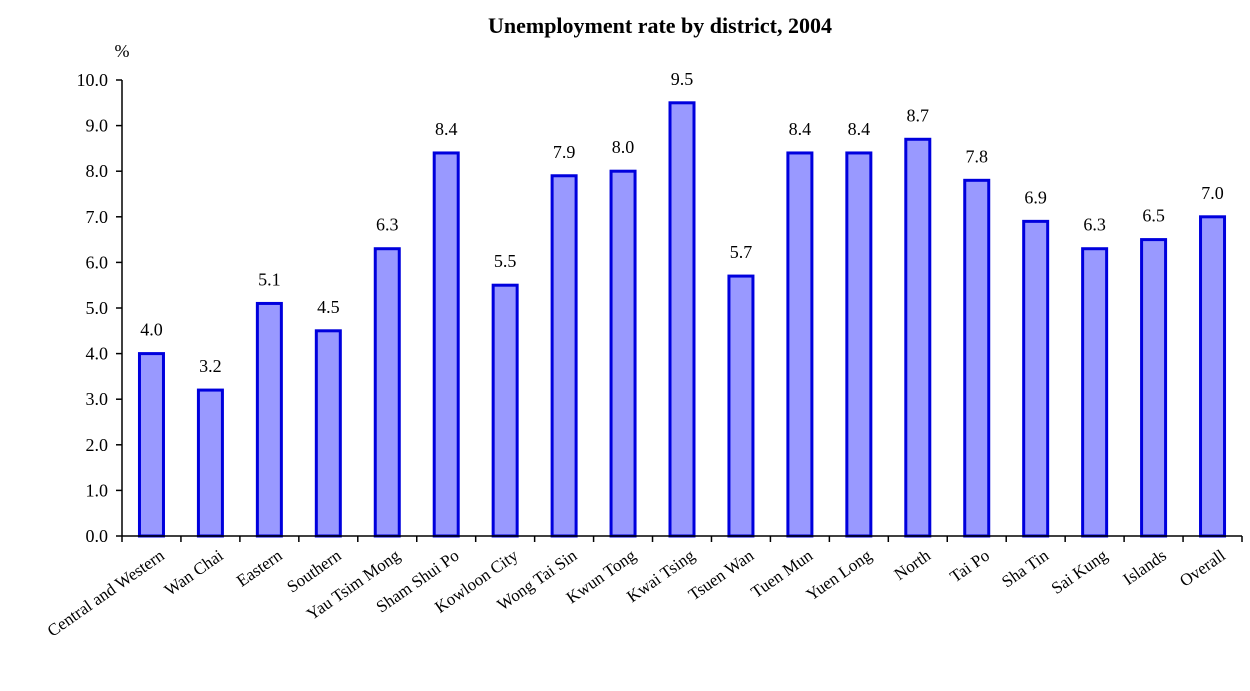 The image size is (1250, 691). Describe the element at coordinates (1212, 193) in the screenshot. I see `data-label: 7.0` at that location.